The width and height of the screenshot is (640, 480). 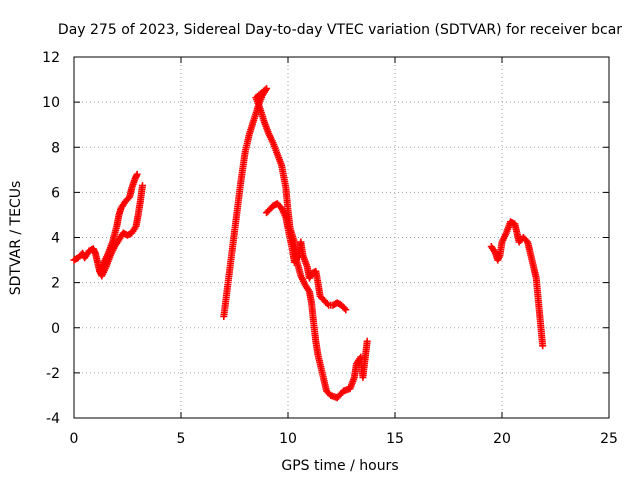 I want to click on series-bcar-late, so click(x=517, y=284).